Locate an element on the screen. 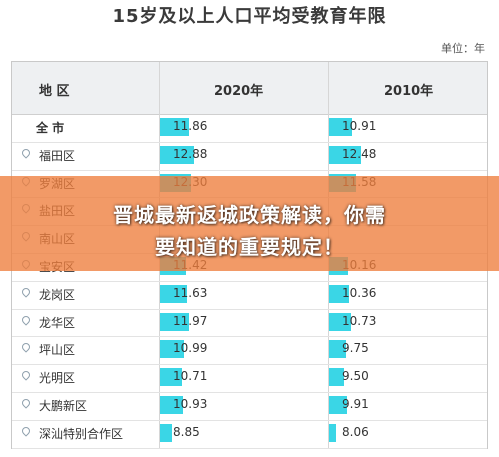  value-label-y2020: 12.88 is located at coordinates (190, 153).